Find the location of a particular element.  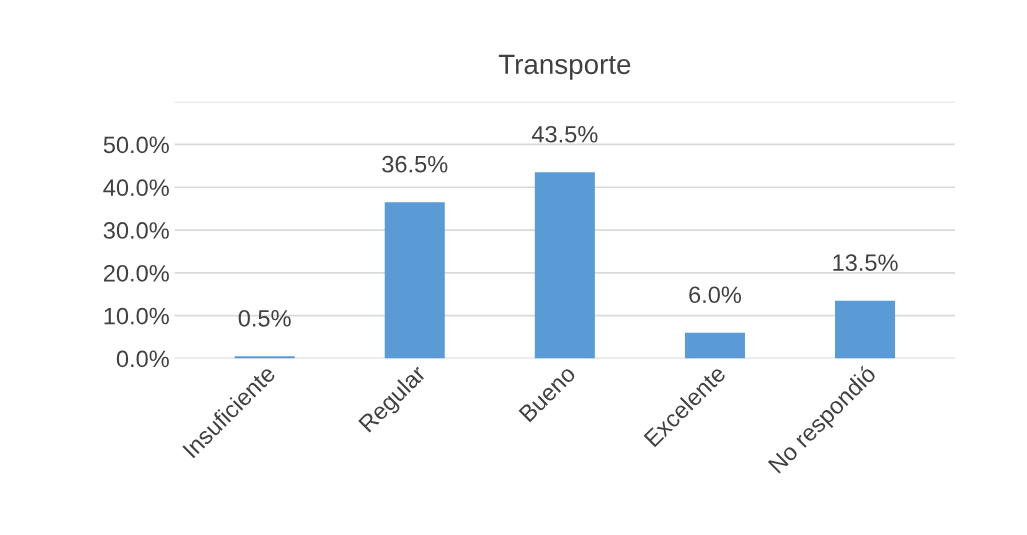

data-label: 13.5% is located at coordinates (865, 262).